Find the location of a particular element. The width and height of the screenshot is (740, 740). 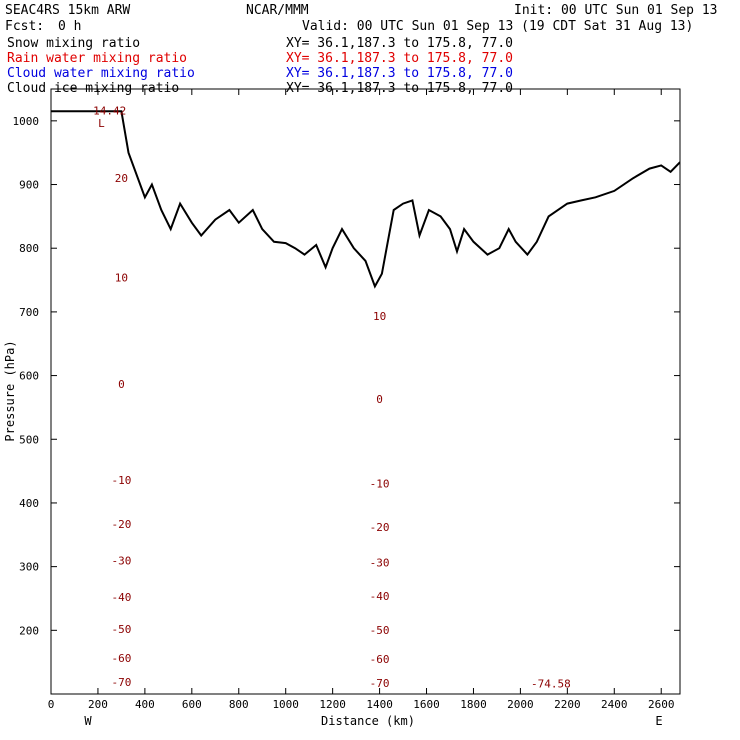

x-tick-label: 2200 is located at coordinates (567, 704).